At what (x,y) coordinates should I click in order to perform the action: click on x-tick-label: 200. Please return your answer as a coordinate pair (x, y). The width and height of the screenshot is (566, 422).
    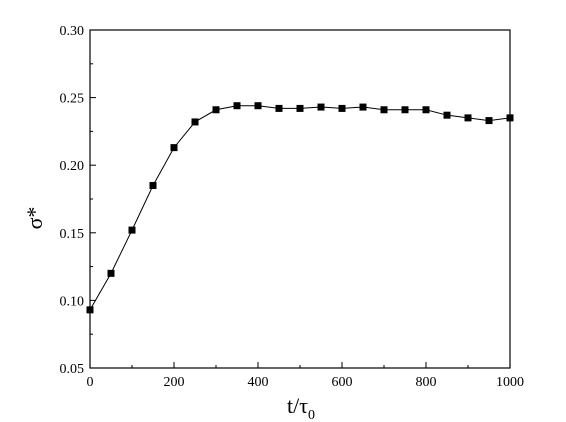
    Looking at the image, I should click on (174, 382).